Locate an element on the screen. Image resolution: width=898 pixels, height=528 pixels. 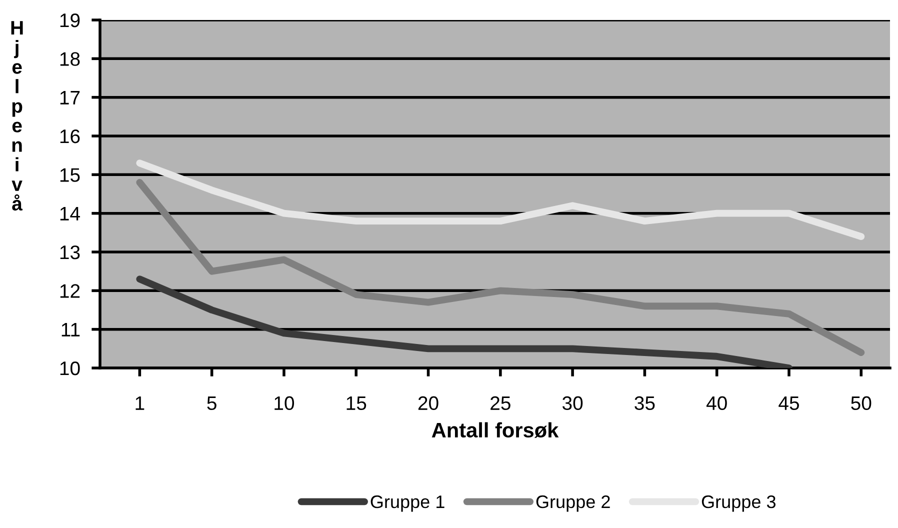
y-tick-label: 17 is located at coordinates (70, 97).